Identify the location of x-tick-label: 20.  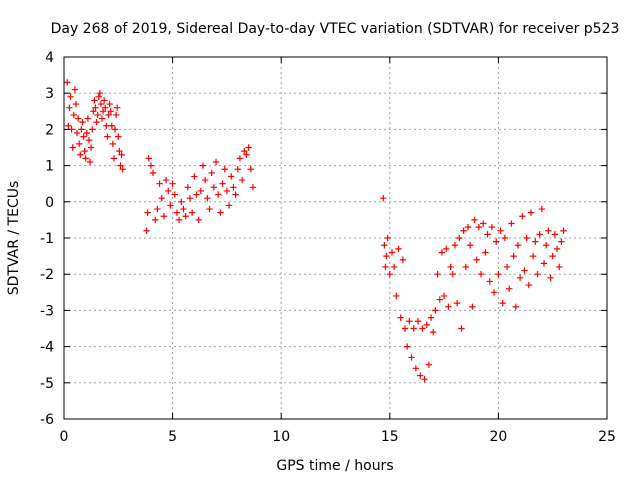
(498, 437).